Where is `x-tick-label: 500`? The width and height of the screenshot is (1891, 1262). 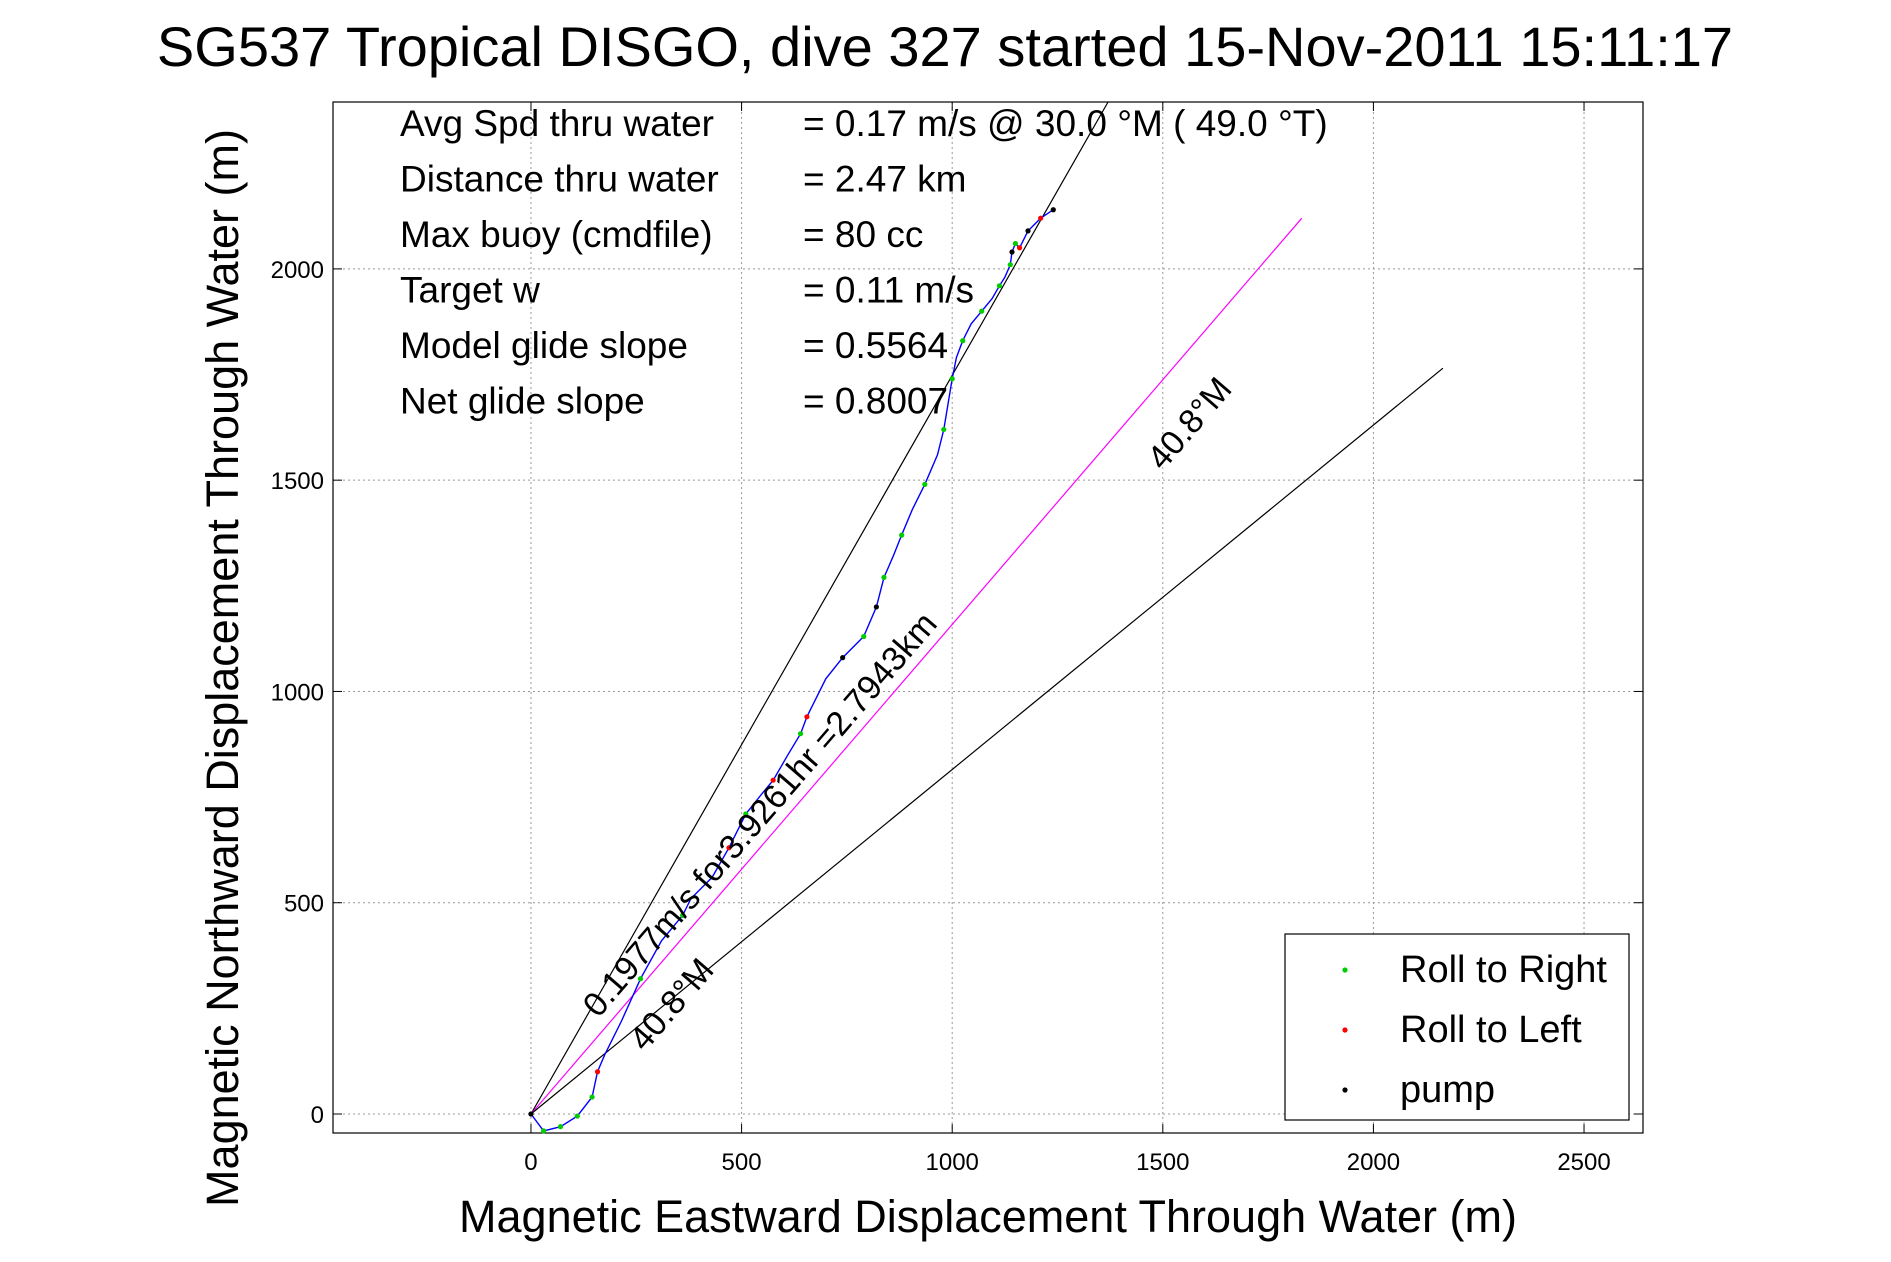 x-tick-label: 500 is located at coordinates (742, 1162).